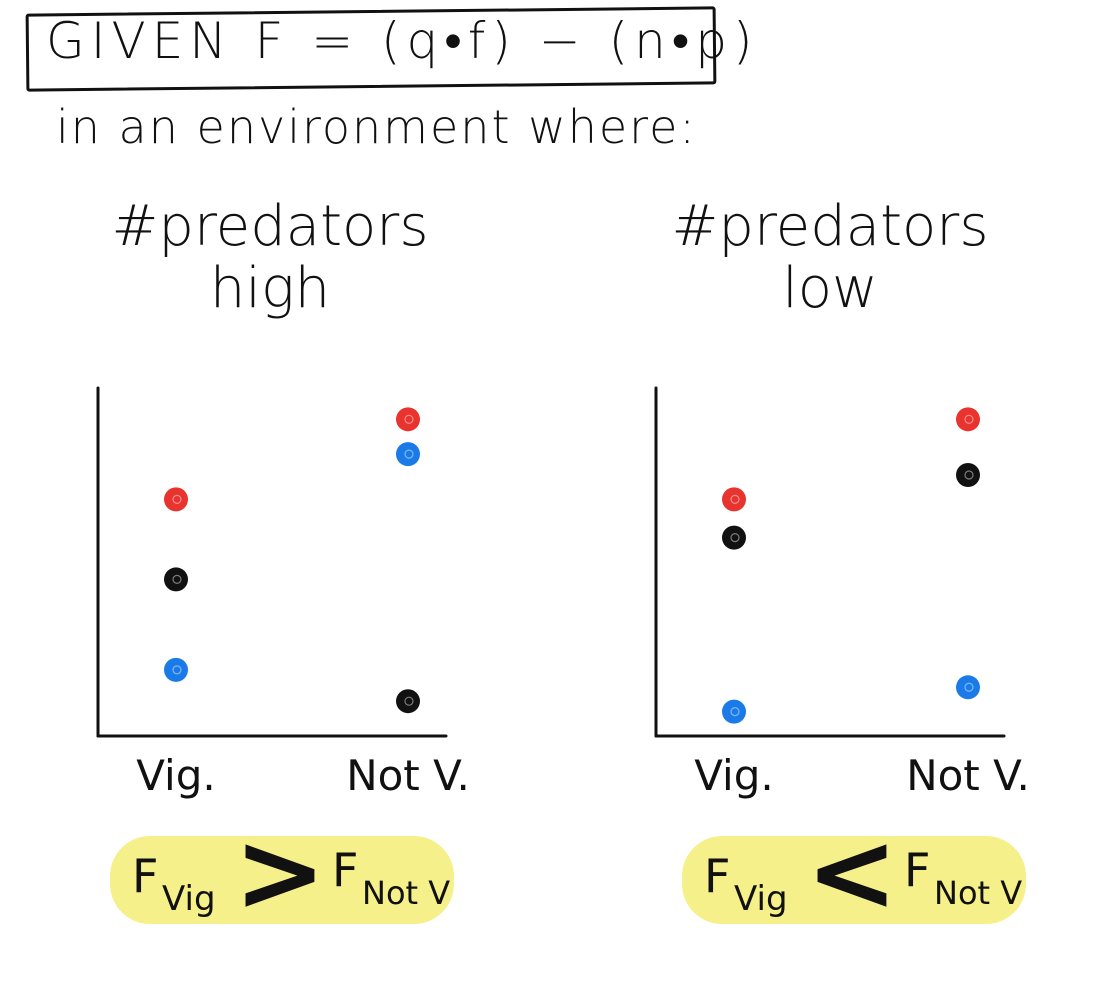 The height and width of the screenshot is (988, 1108). I want to click on point-highlight-high-s1-c0, so click(177, 670).